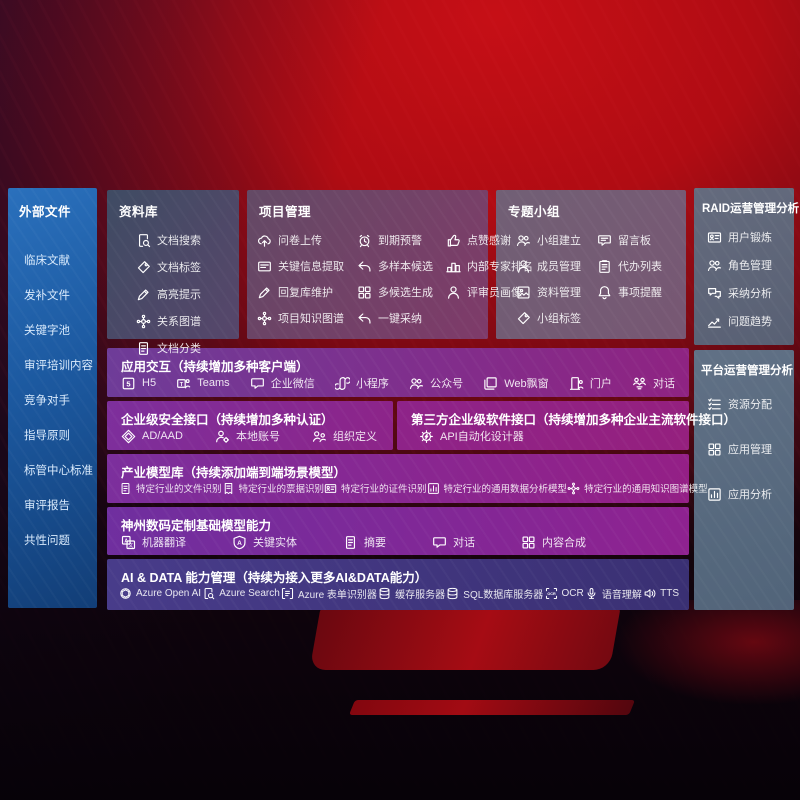 The height and width of the screenshot is (800, 800). I want to click on feature-item: TTS, so click(661, 593).